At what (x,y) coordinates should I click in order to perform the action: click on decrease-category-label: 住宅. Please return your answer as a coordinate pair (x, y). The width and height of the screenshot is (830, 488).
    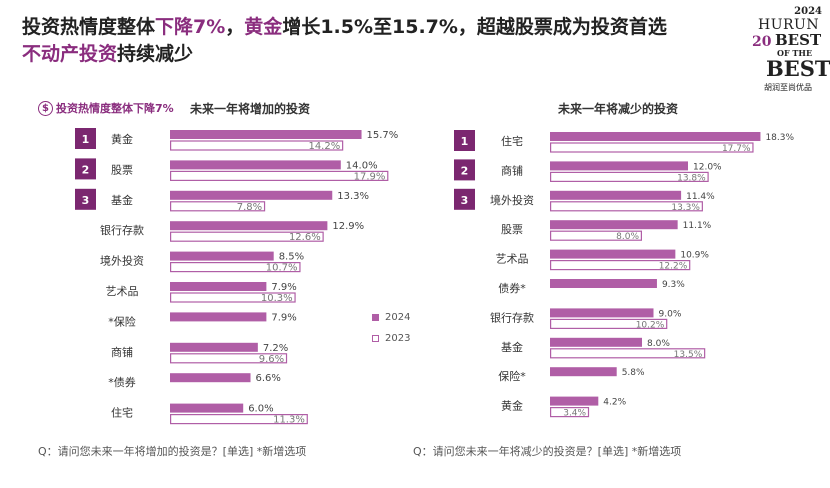
    Looking at the image, I should click on (512, 141).